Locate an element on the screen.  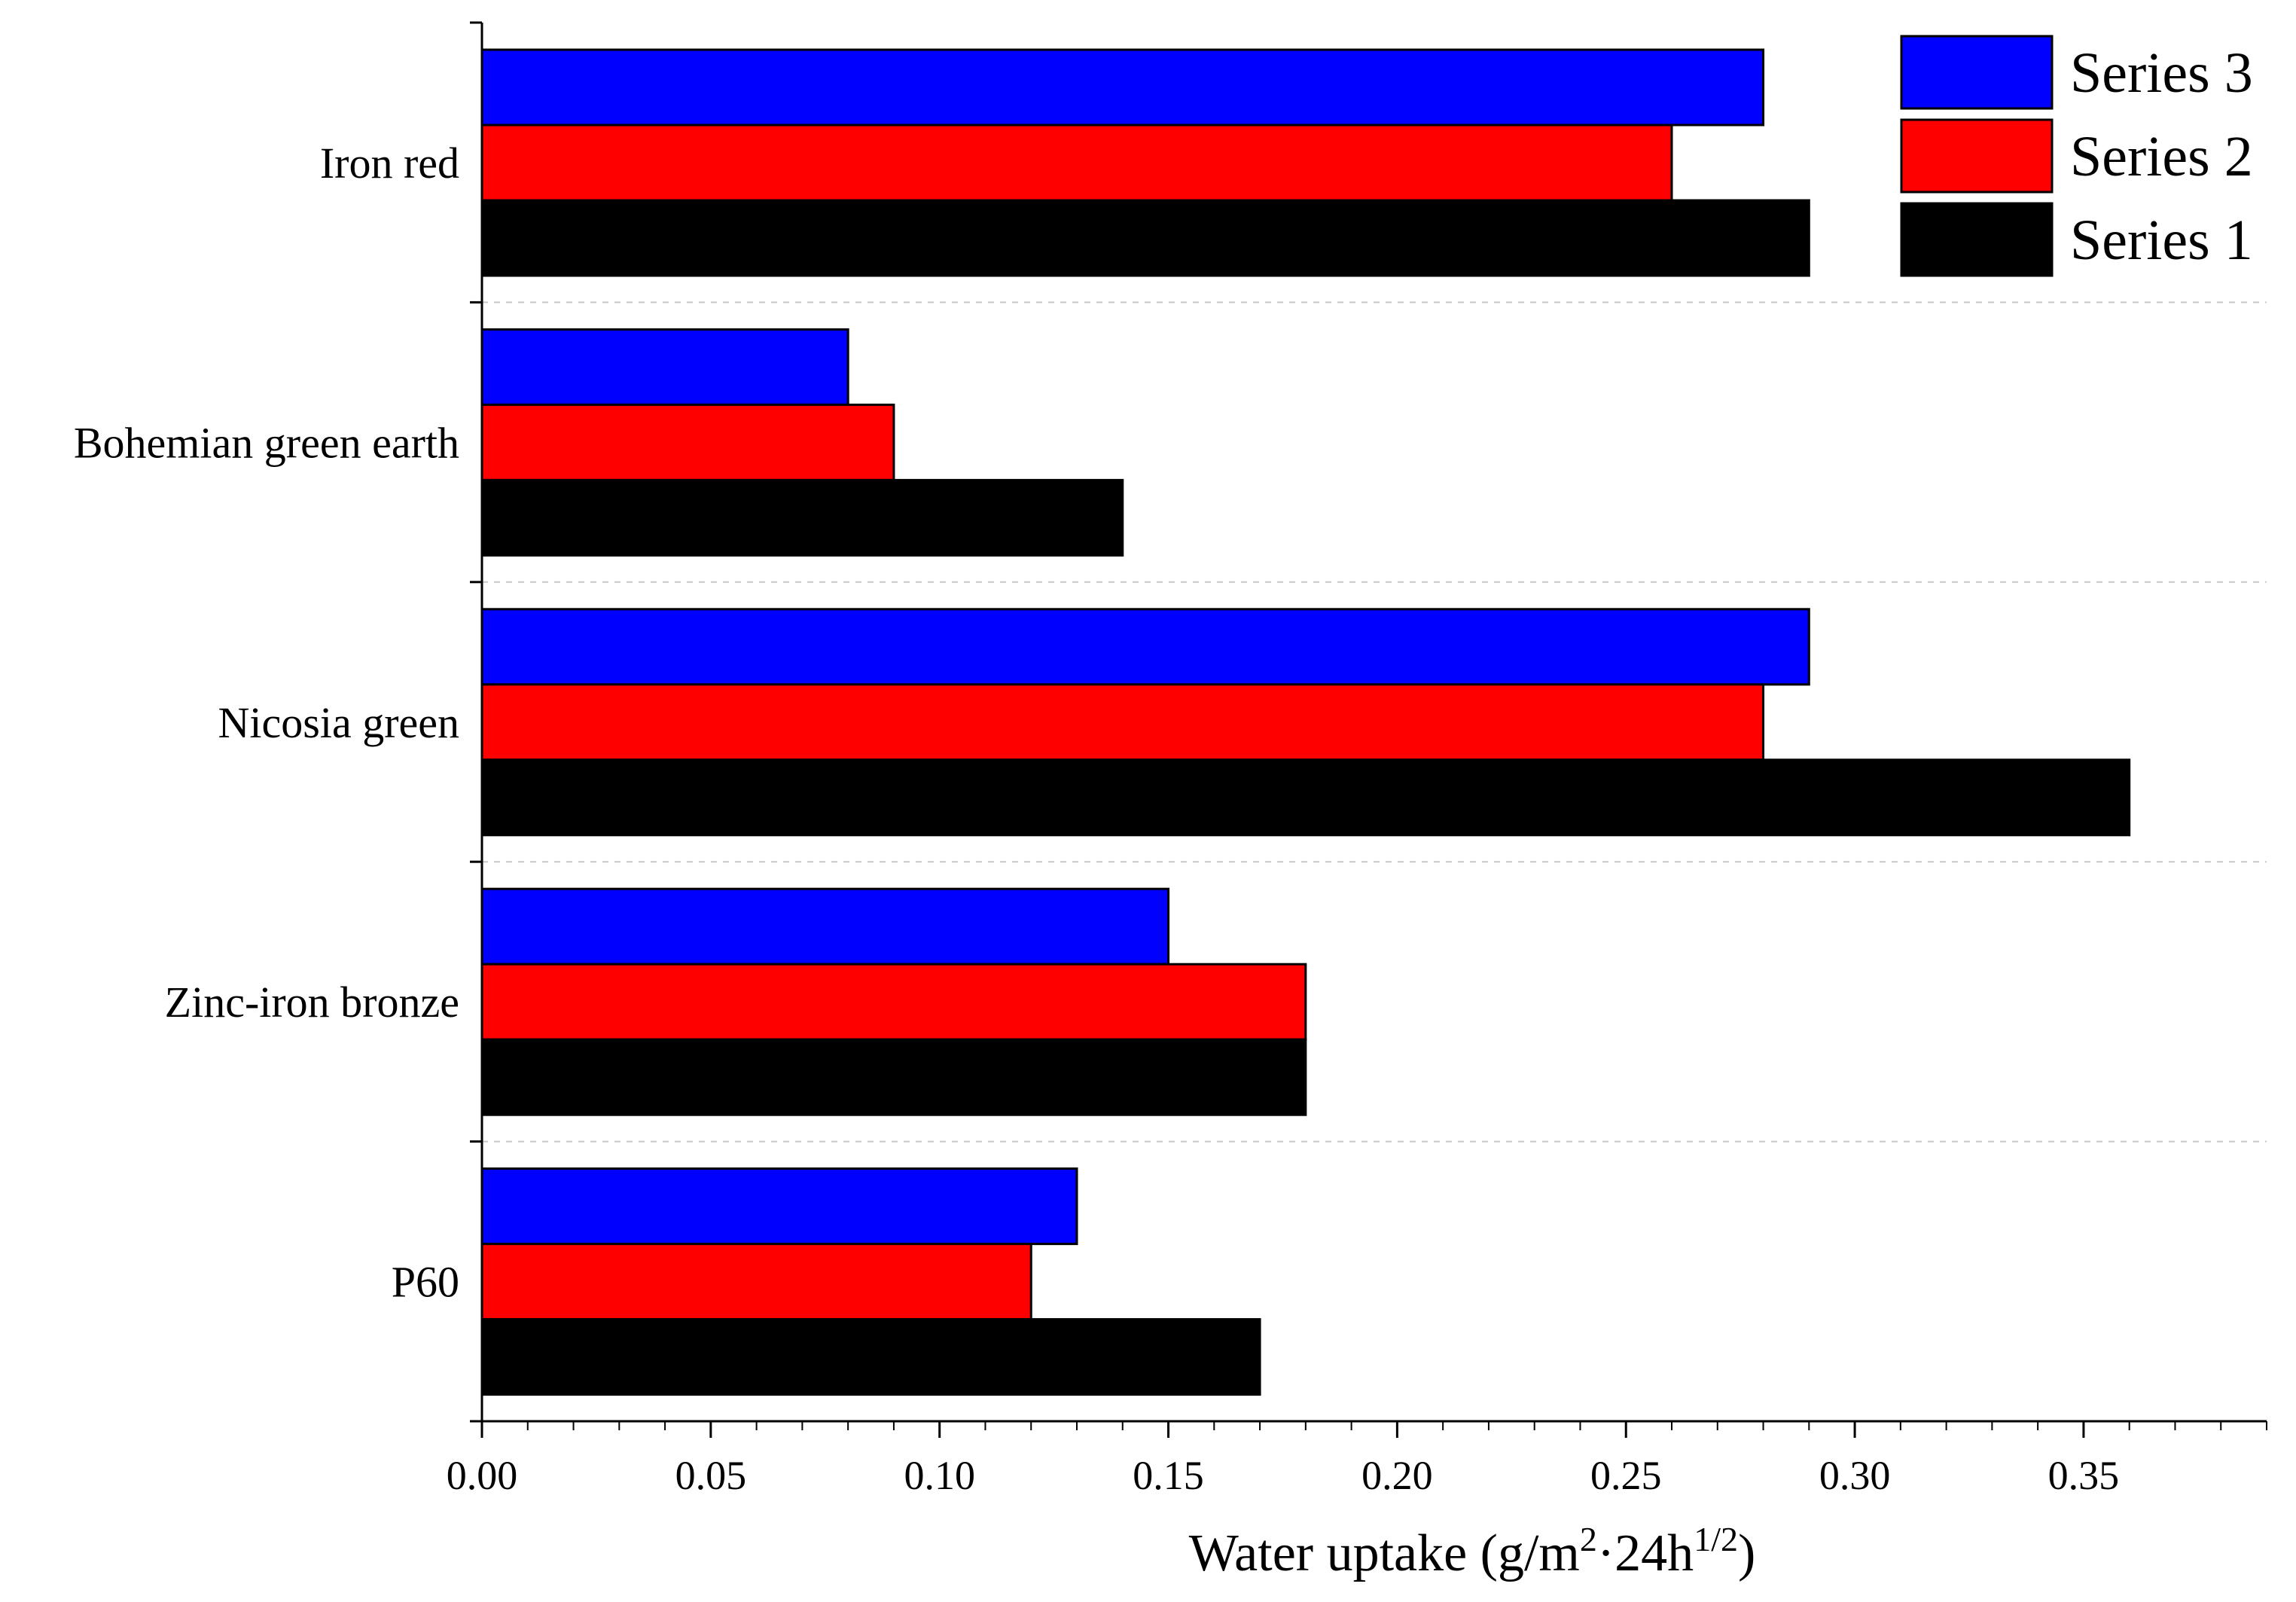
y-tick-label: Iron red is located at coordinates (390, 164).